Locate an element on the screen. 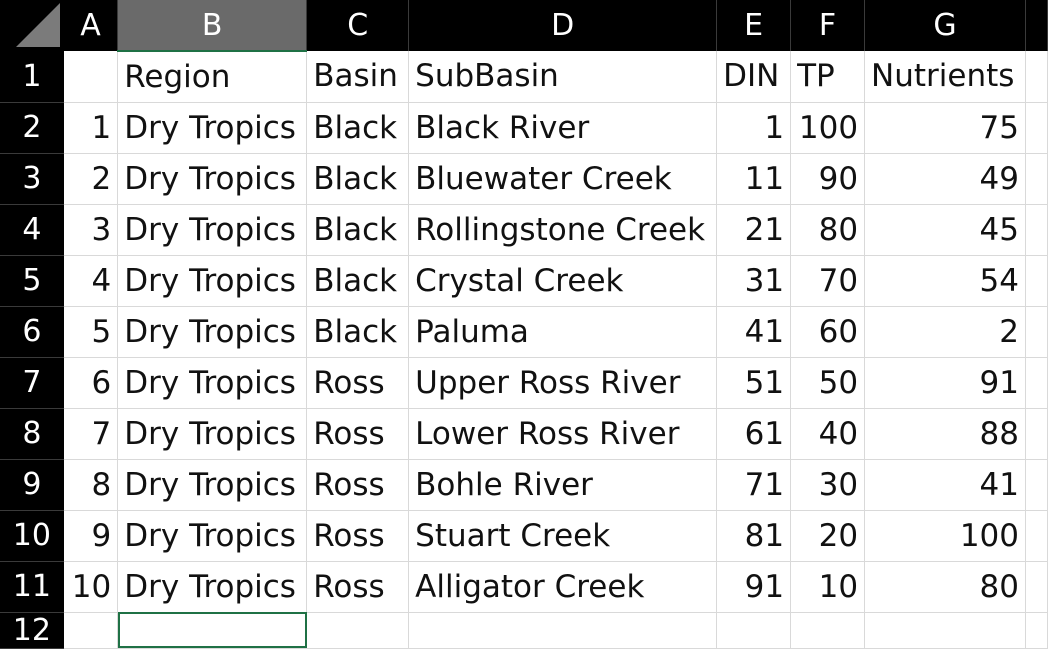  cell-e12 is located at coordinates (754, 630).